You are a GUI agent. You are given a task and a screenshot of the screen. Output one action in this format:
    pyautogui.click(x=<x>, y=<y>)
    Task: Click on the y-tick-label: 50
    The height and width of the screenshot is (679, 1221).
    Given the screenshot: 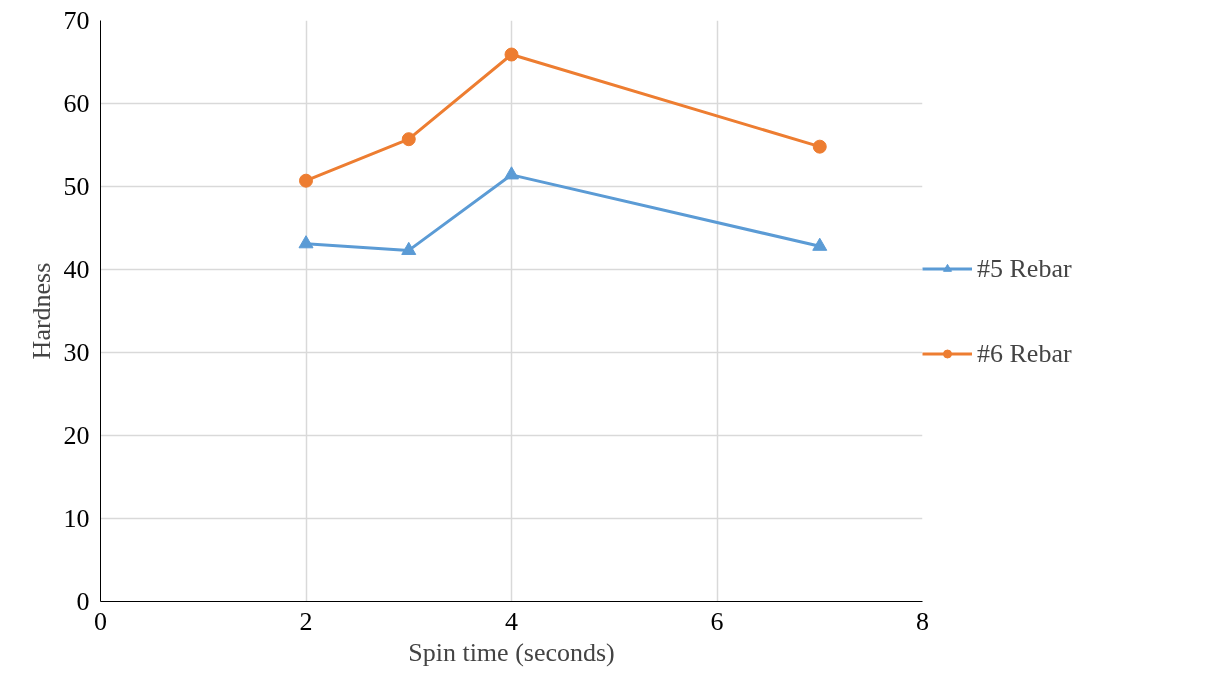 What is the action you would take?
    pyautogui.click(x=76, y=186)
    